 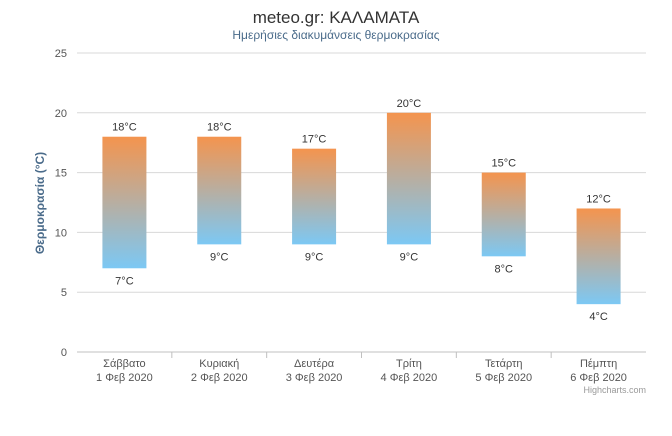 What do you see at coordinates (503, 164) in the screenshot?
I see `high-temp-label: 15°C` at bounding box center [503, 164].